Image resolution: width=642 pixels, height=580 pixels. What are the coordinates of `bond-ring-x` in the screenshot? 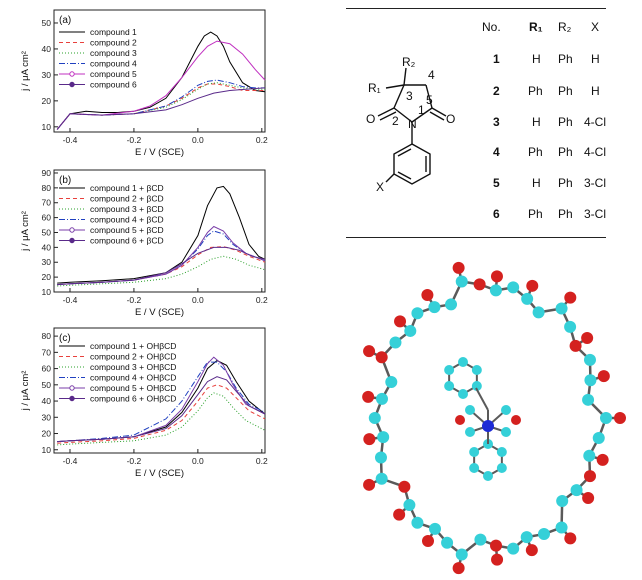 It's located at (390, 178).